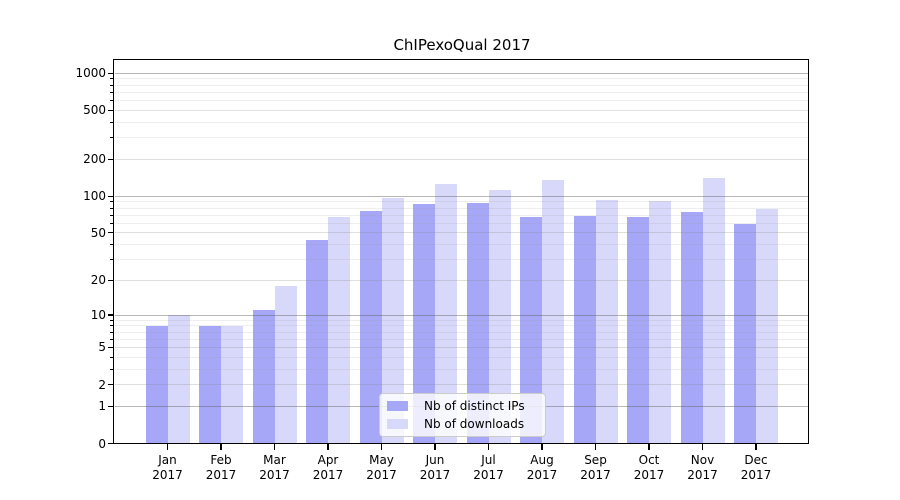  I want to click on x-tick-label: Nov 2017, so click(703, 468).